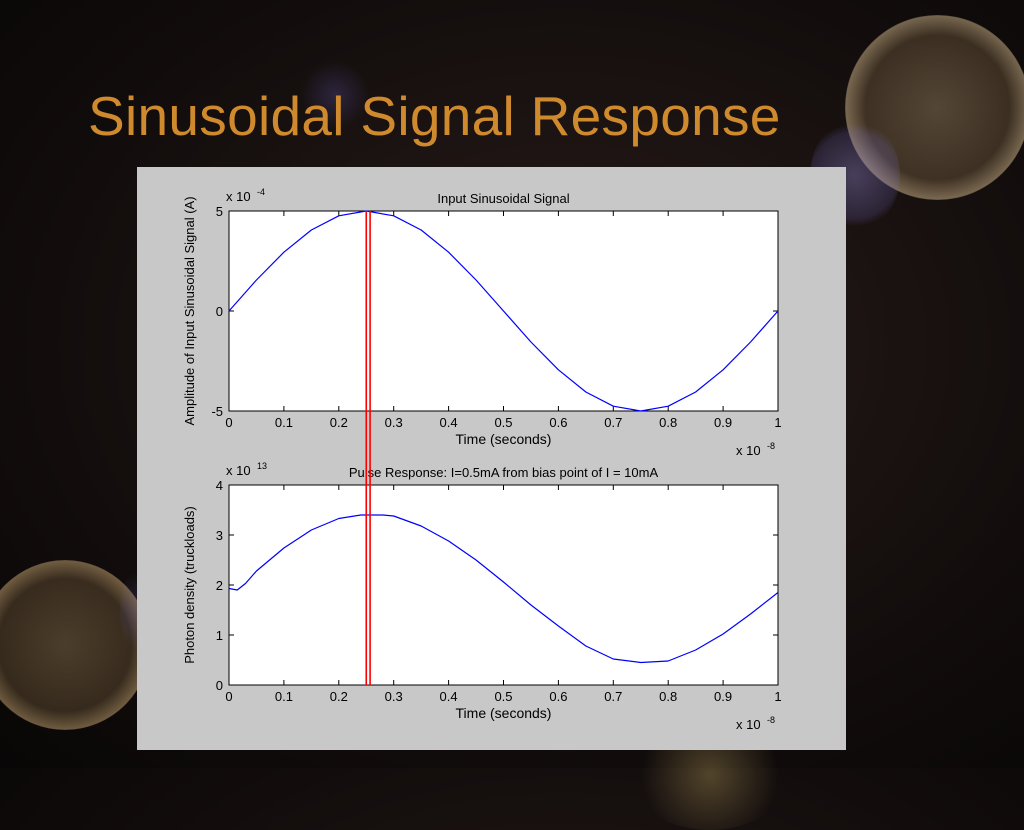 The image size is (1024, 830). What do you see at coordinates (217, 411) in the screenshot?
I see `y-tick-label: -5` at bounding box center [217, 411].